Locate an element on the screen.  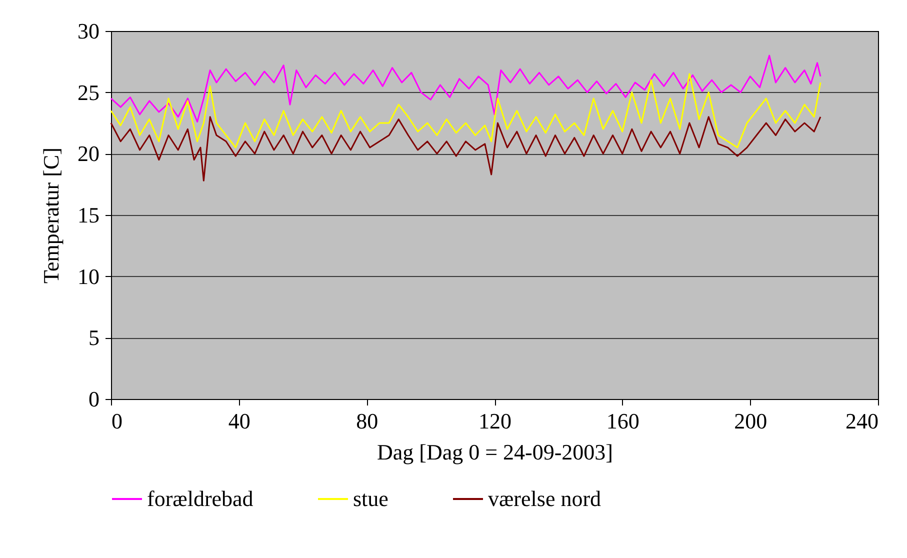
legend-label: stue is located at coordinates (370, 498).